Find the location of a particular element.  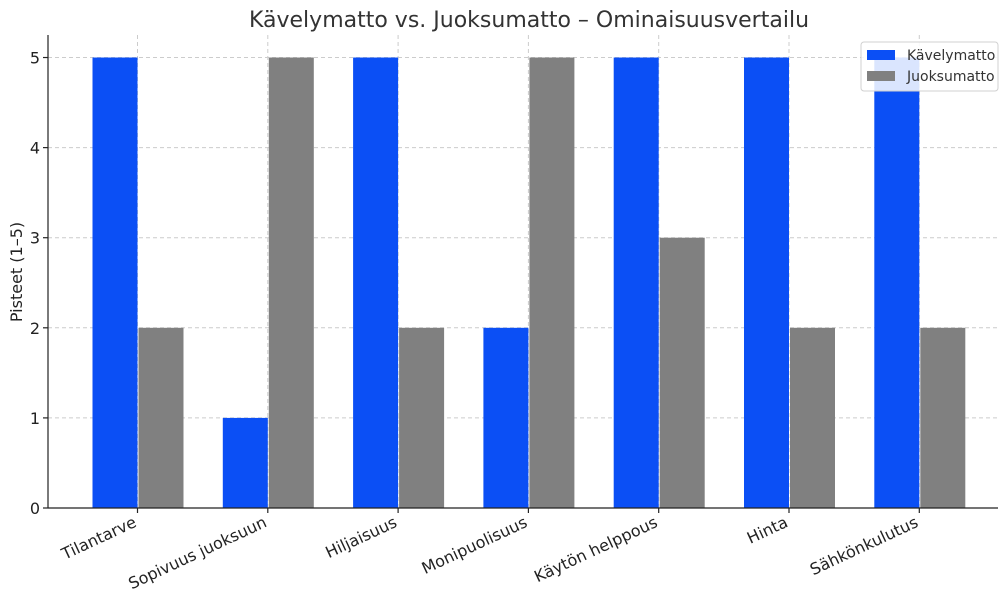

x-tick-label: Tilantarve is located at coordinates (99, 537).